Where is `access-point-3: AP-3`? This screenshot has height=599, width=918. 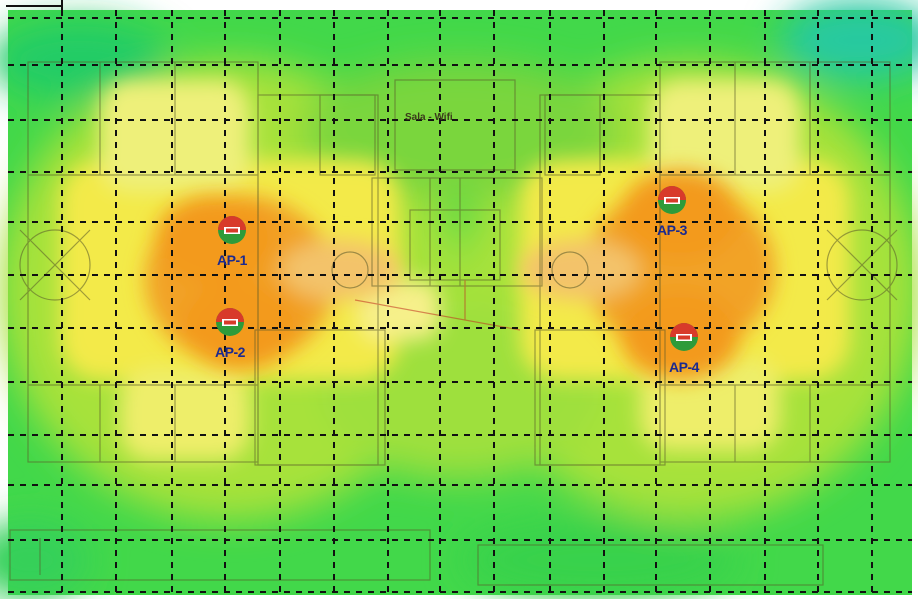
access-point-3: AP-3 is located at coordinates (672, 211).